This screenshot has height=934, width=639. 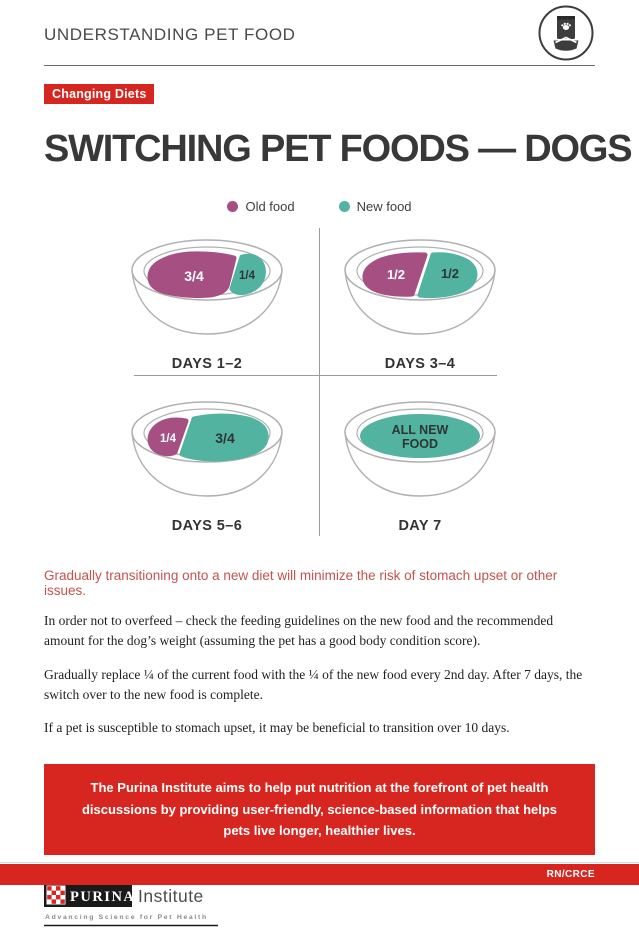 I want to click on bowl-day-7: ALL NEW FOOD DAY 7, so click(x=420, y=465).